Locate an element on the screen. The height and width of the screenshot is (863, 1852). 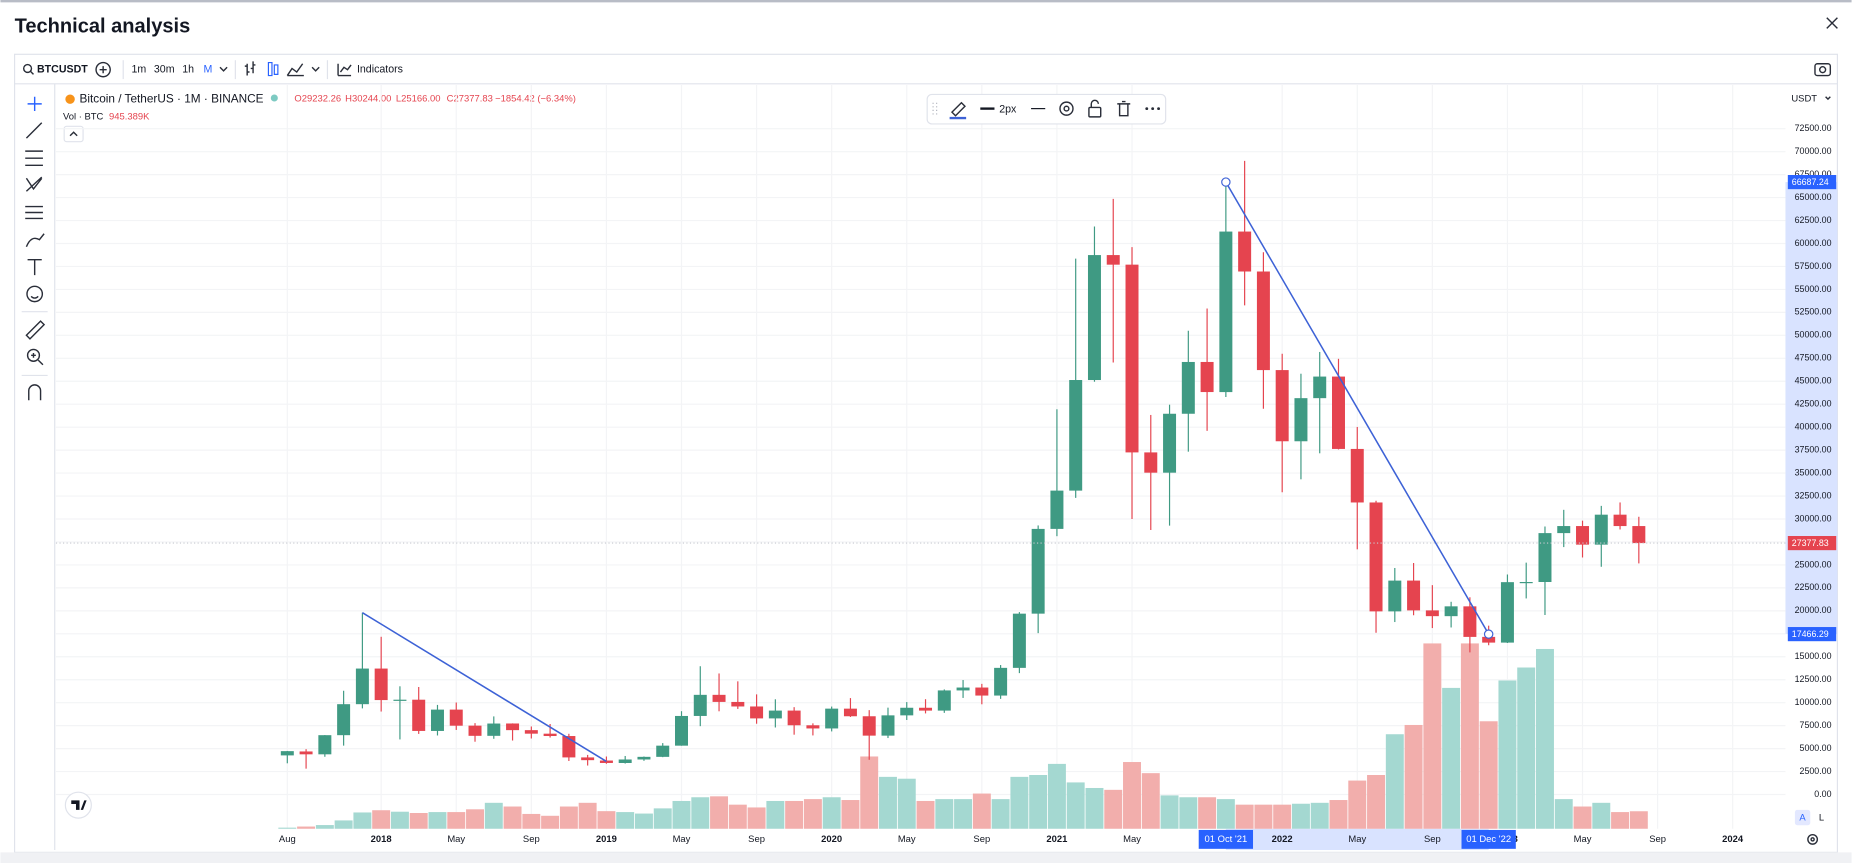
y-tick-label: 62500.00 is located at coordinates (1813, 220).